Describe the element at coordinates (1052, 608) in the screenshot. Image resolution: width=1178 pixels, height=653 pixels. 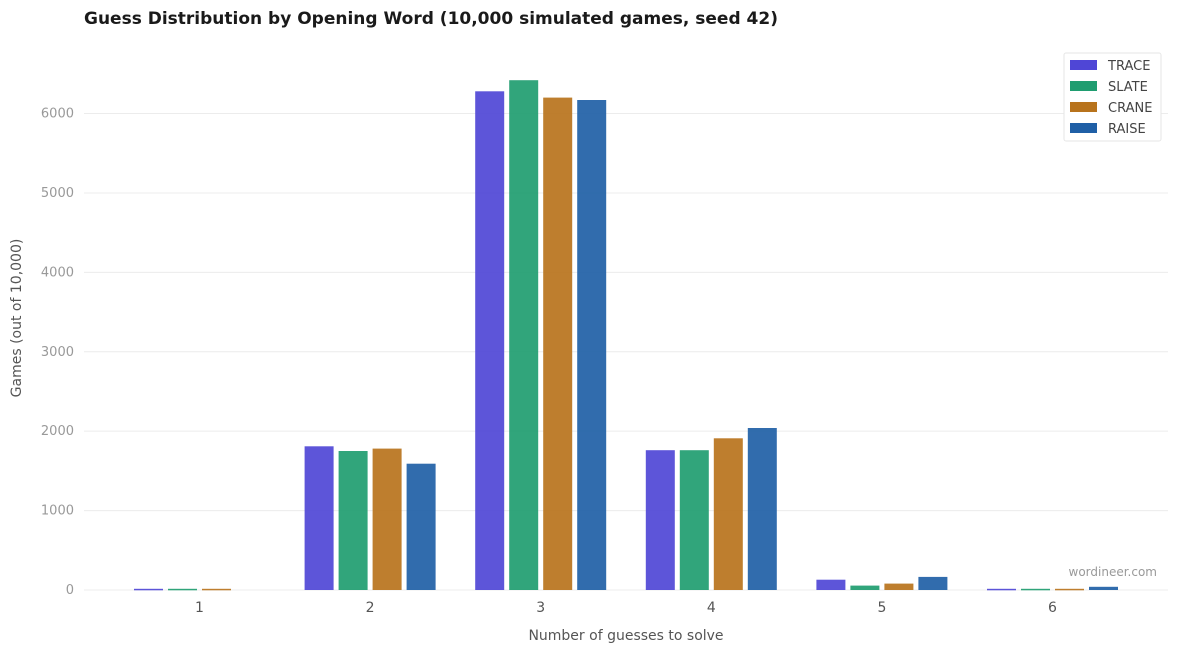
I see `x-tick-label: 6` at that location.